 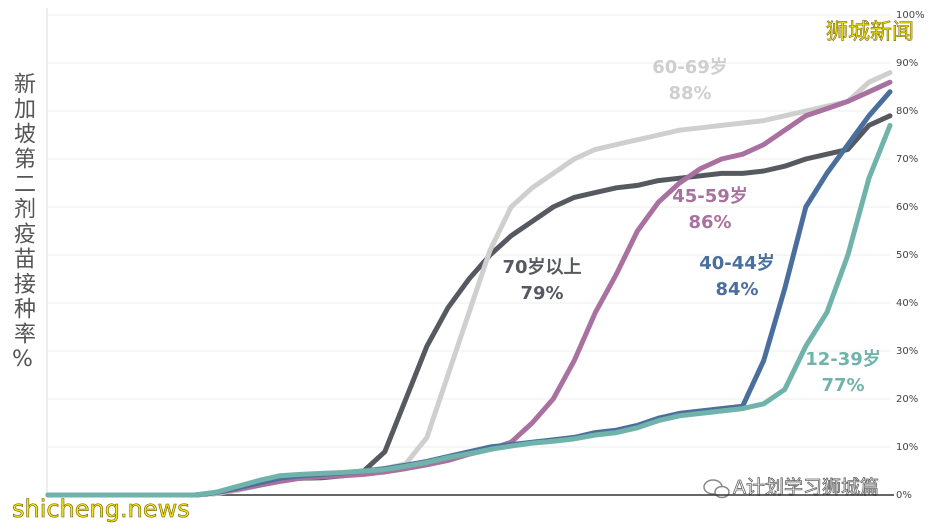 I want to click on value-label: 79%, so click(x=541, y=293).